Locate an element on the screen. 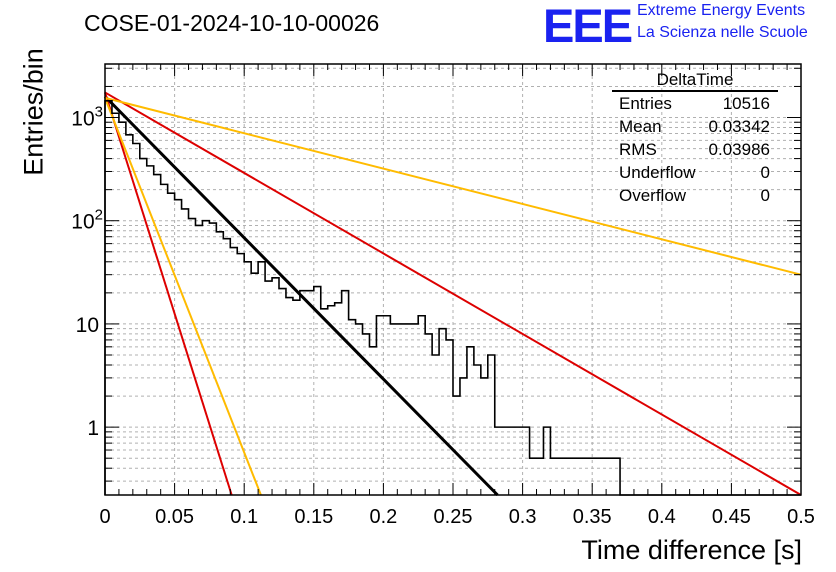 The height and width of the screenshot is (572, 836). logo-subtitle-1: Extreme Energy Events is located at coordinates (721, 10).